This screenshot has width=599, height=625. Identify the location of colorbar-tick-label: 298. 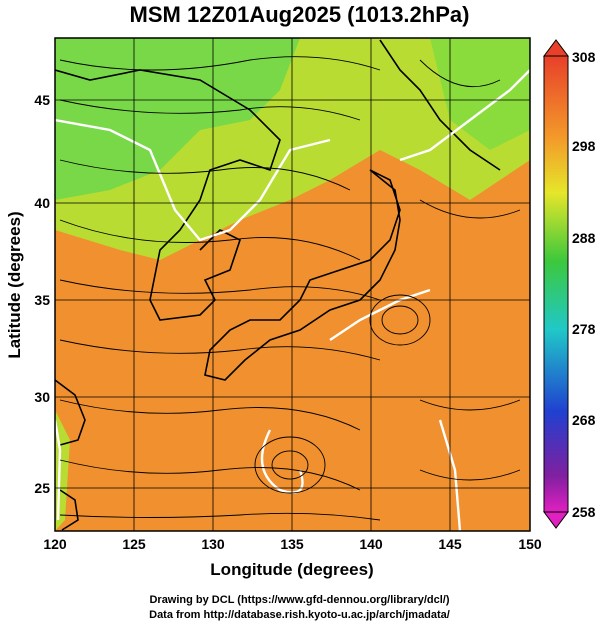
(584, 146).